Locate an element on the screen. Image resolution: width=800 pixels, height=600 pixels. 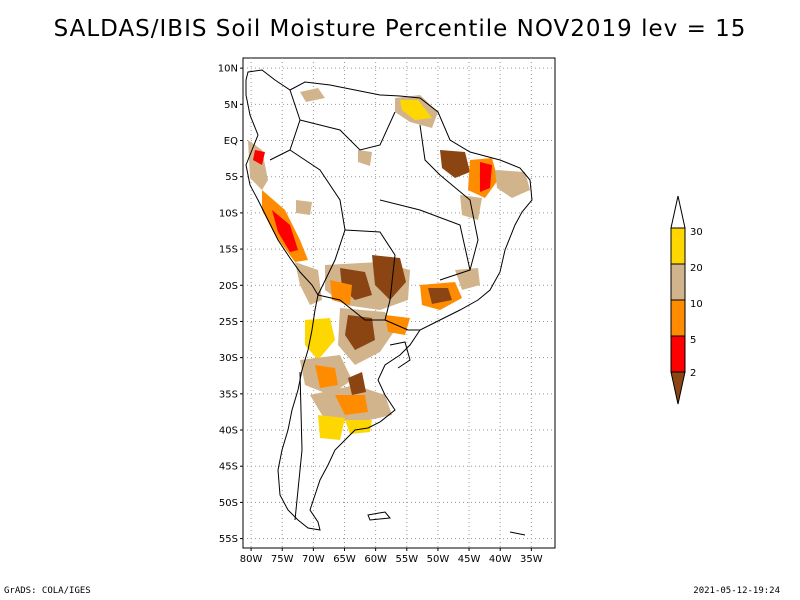
lon-label: 45W is located at coordinates (469, 559).